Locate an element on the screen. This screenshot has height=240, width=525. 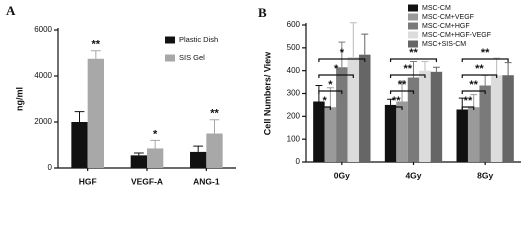
y-axis-label: ng/ml is located at coordinates (19, 99).